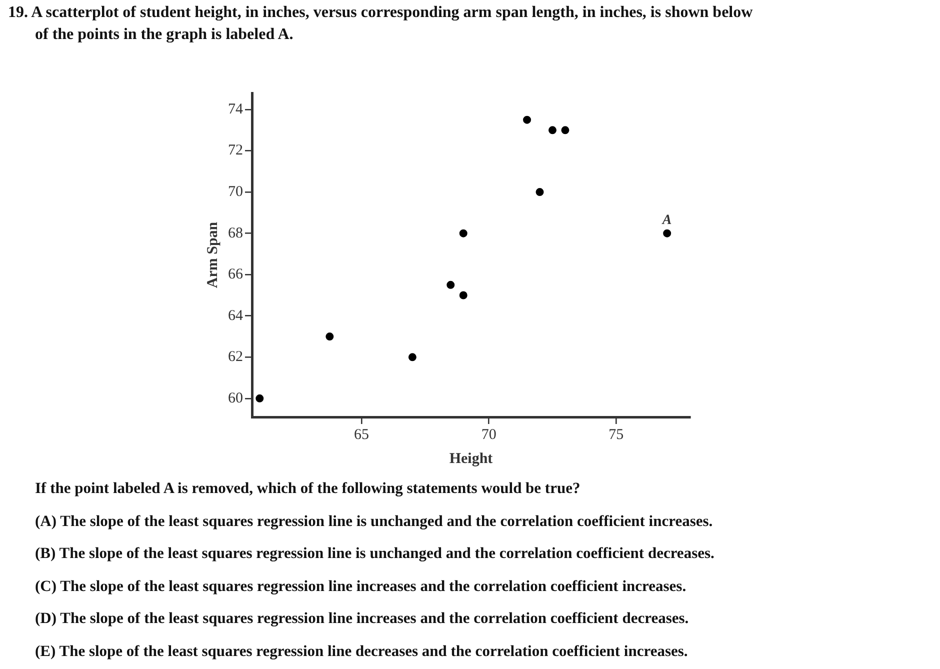  Describe the element at coordinates (362, 652) in the screenshot. I see `text: (E) The slope of the least squares regression line decreases and the correlation coefficient increases.` at that location.